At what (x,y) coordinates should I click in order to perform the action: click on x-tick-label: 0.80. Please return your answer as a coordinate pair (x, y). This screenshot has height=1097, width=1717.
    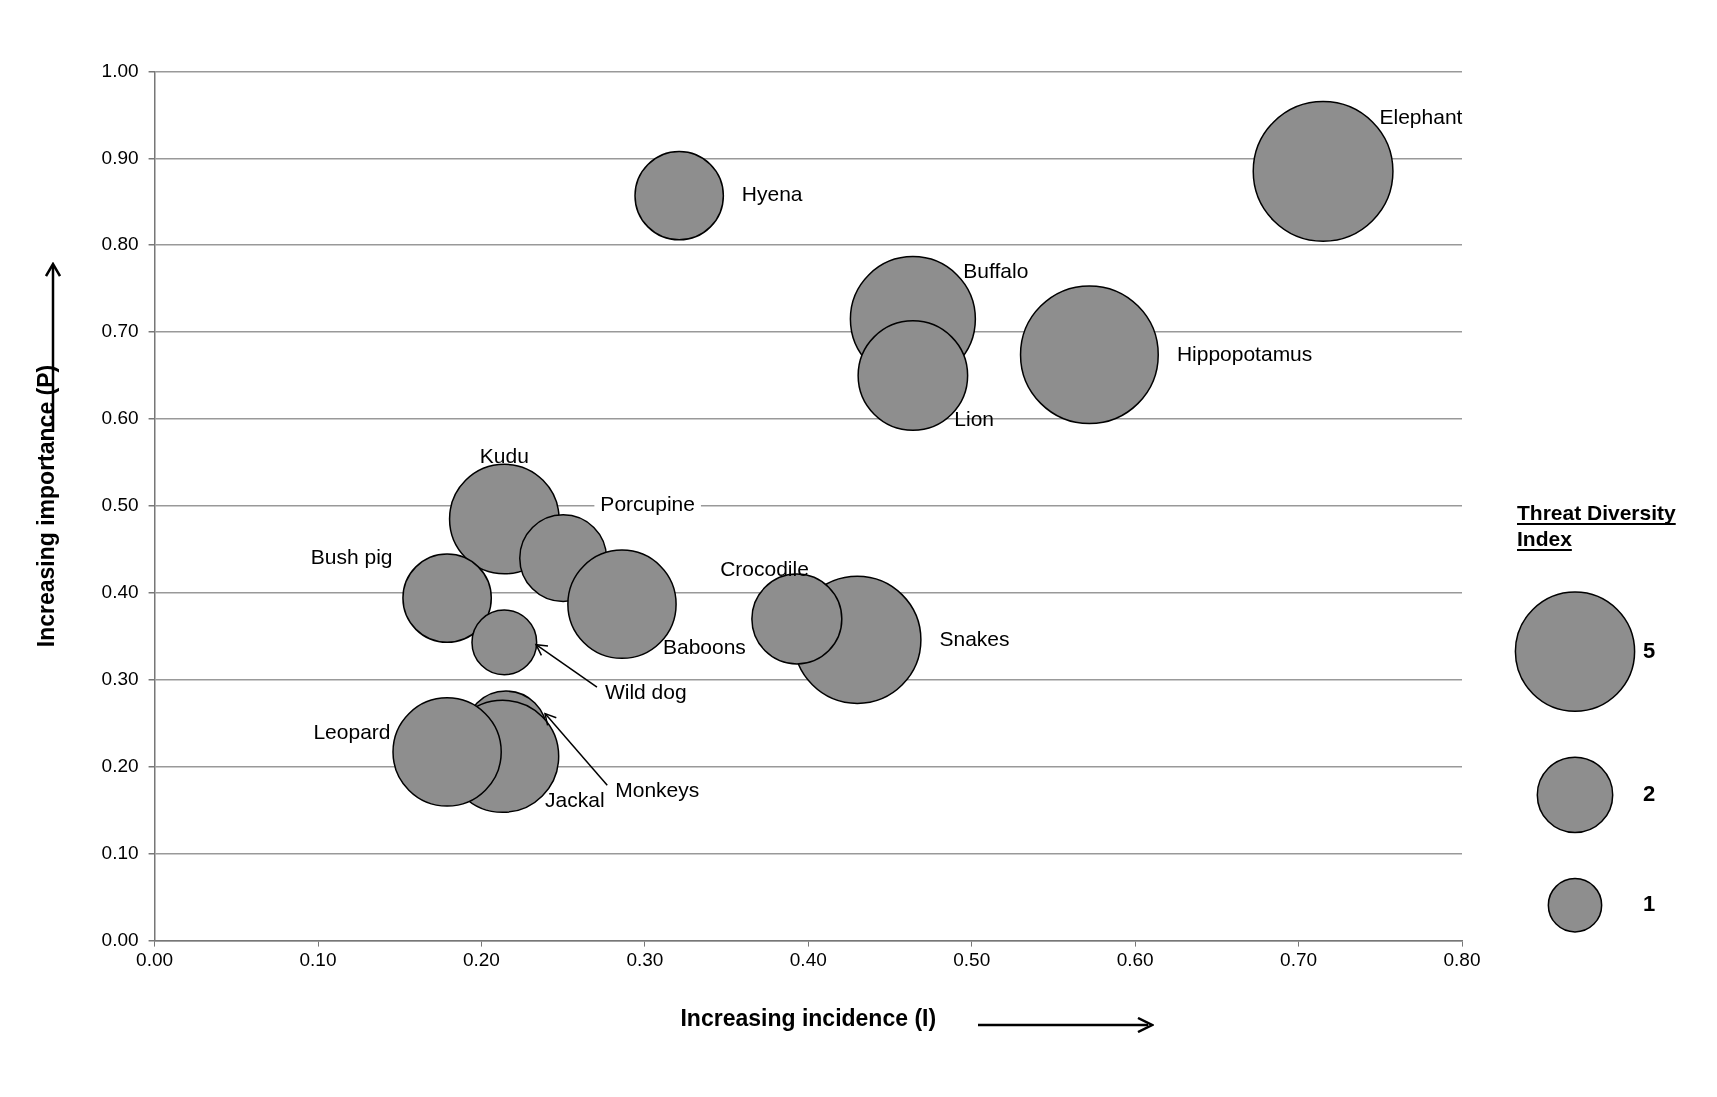
    Looking at the image, I should click on (1462, 960).